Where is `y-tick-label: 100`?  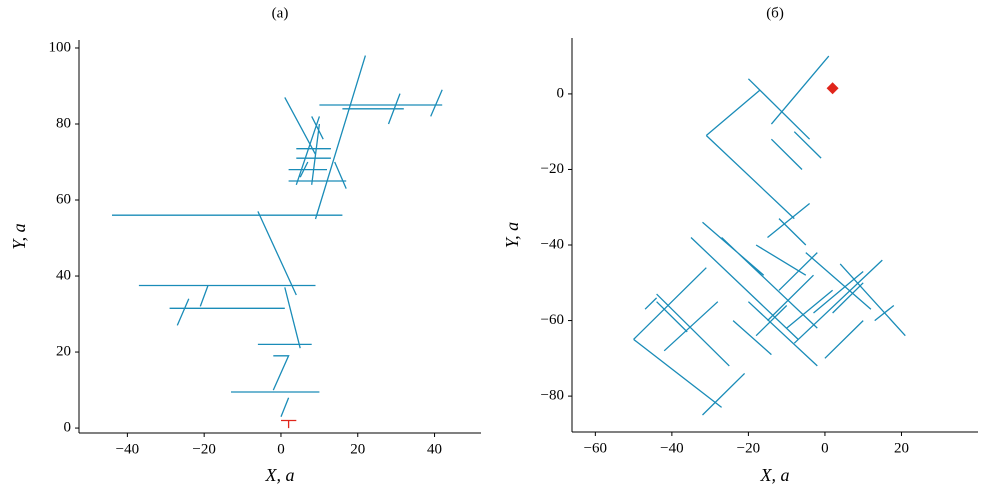
y-tick-label: 100 is located at coordinates (60, 47).